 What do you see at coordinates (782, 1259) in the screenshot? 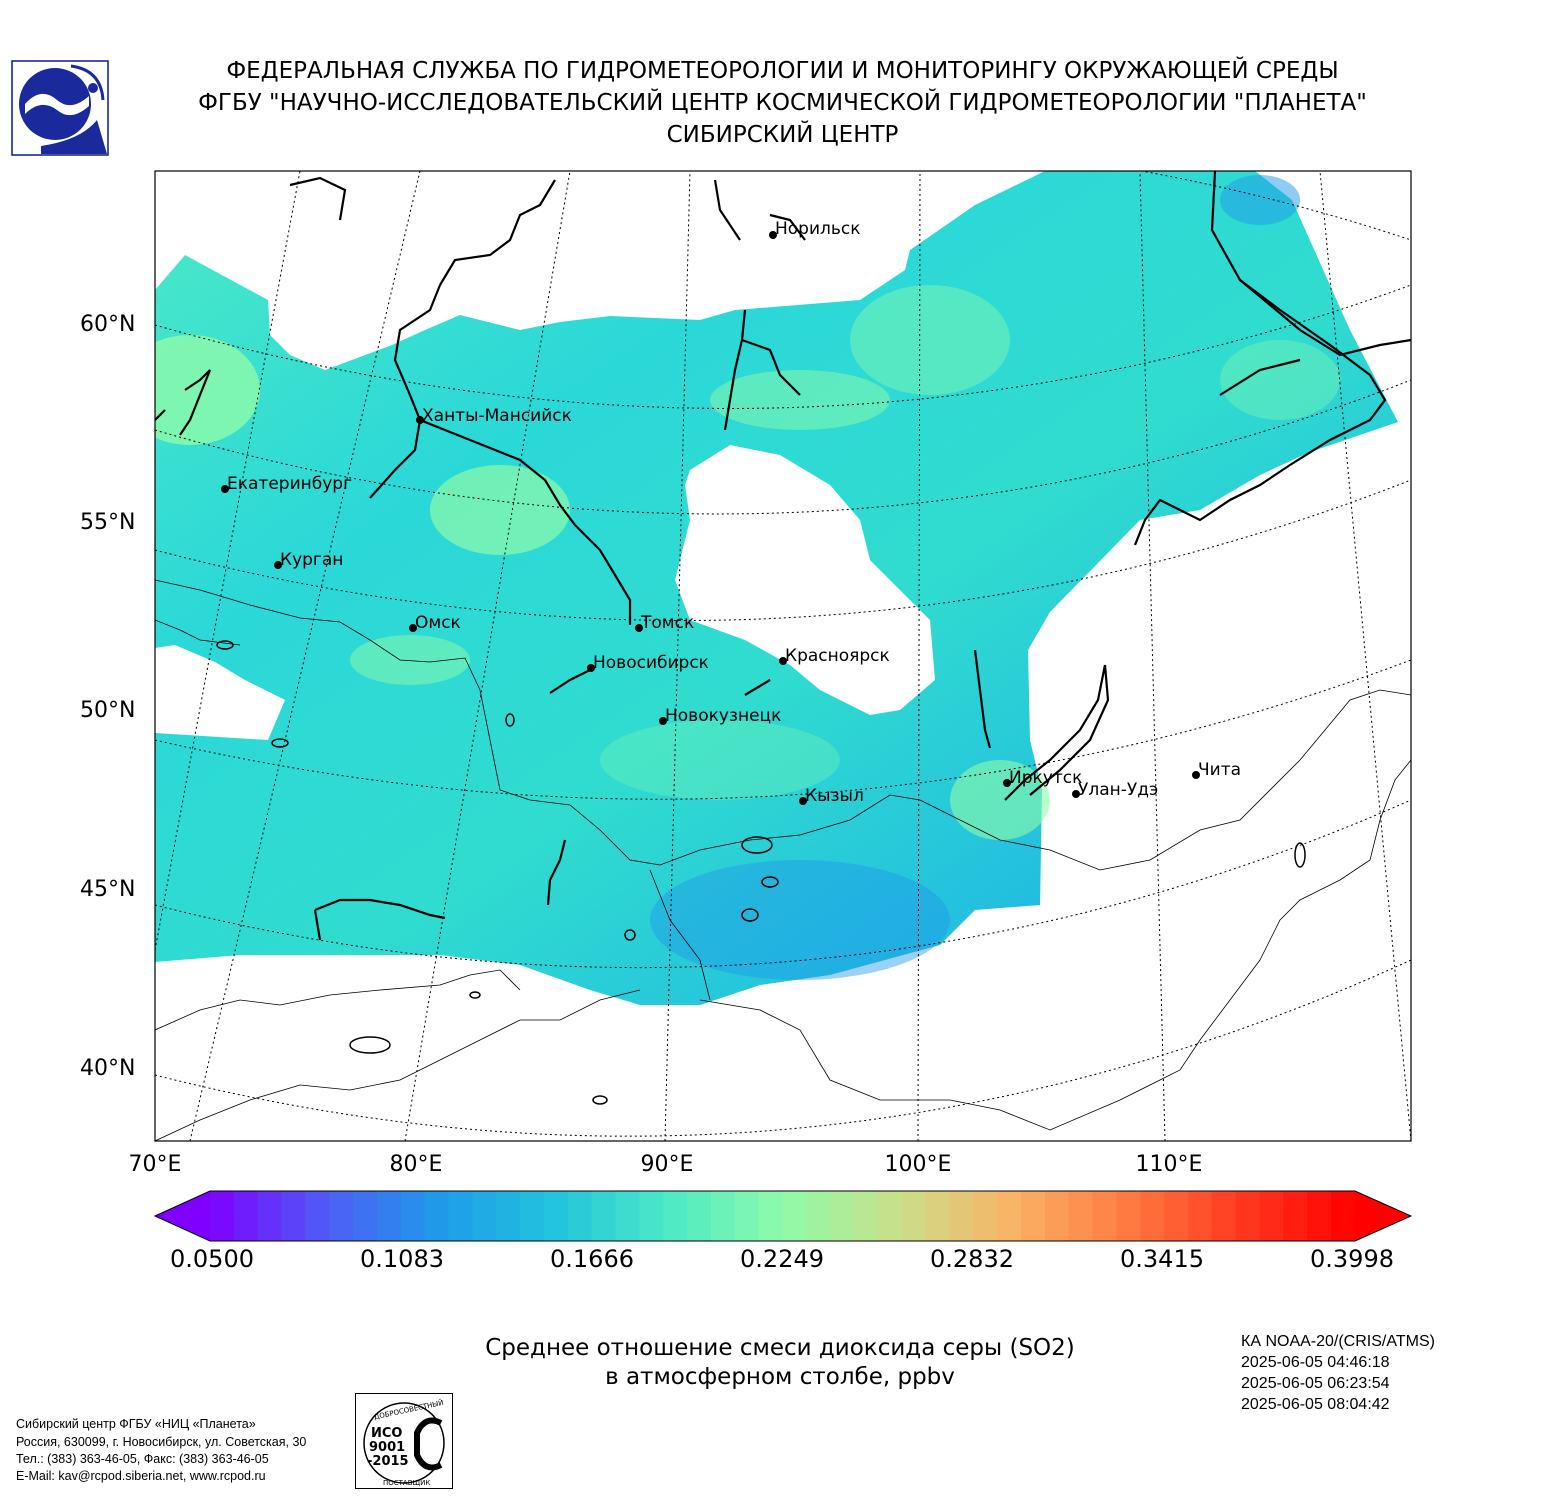
I see `colorbar-tick-3: 0.2249` at bounding box center [782, 1259].